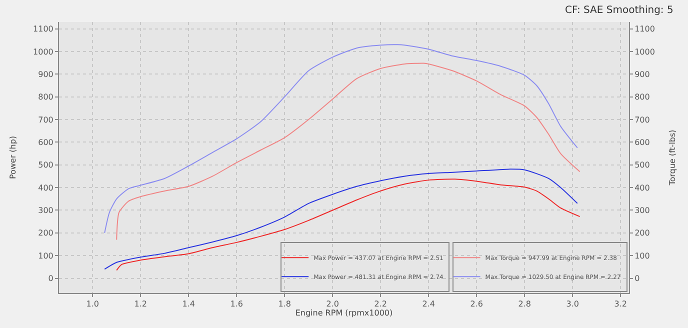 The width and height of the screenshot is (688, 328). What do you see at coordinates (46, 233) in the screenshot?
I see `y-tick-label: 200` at bounding box center [46, 233].